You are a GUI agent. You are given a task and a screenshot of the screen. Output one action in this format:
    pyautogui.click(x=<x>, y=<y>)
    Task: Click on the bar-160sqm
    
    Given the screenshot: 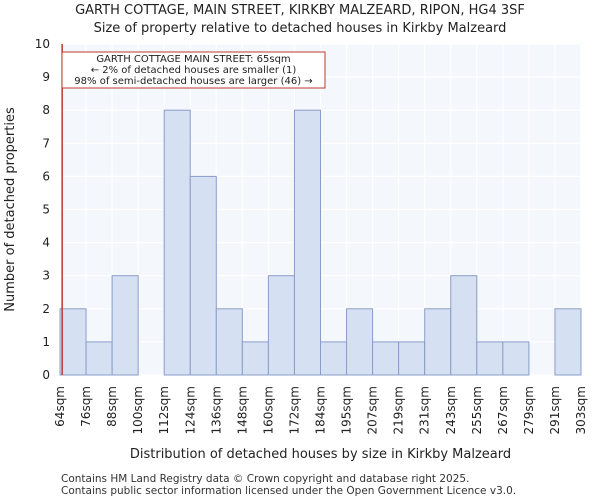 What is the action you would take?
    pyautogui.click(x=281, y=325)
    